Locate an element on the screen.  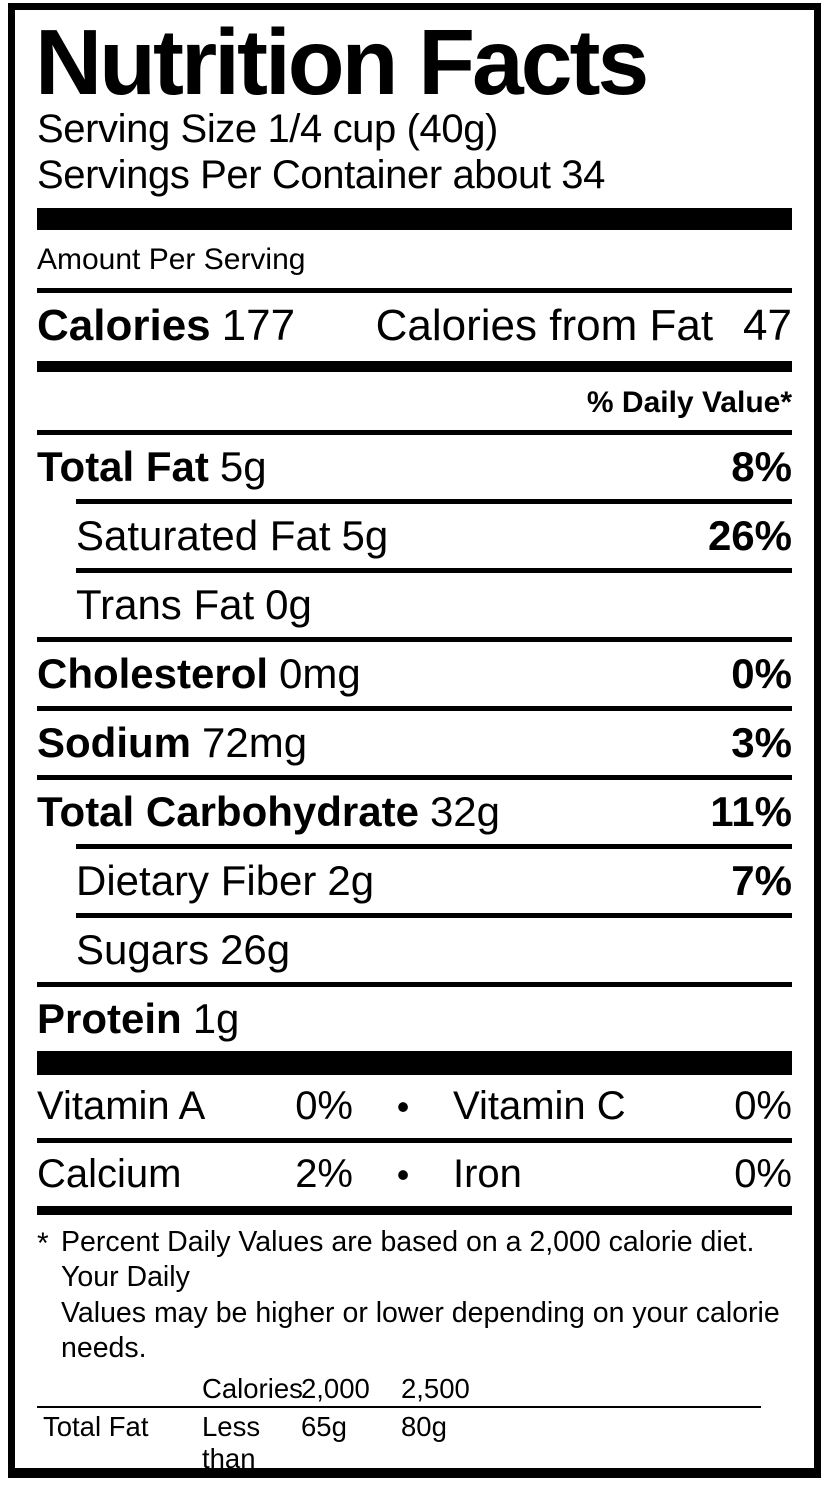
nutrient-amount: 26g is located at coordinates (255, 950).